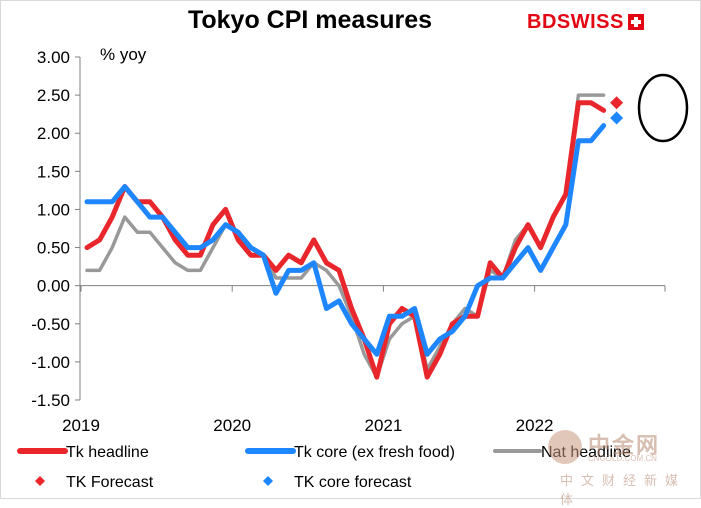 The width and height of the screenshot is (701, 508). I want to click on legend-label: TK Forecast, so click(110, 482).